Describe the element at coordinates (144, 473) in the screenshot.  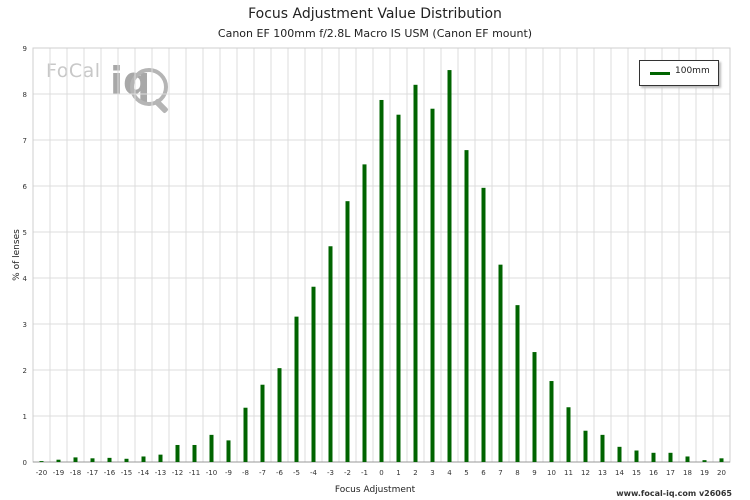
I see `x-tick-label: -14` at that location.